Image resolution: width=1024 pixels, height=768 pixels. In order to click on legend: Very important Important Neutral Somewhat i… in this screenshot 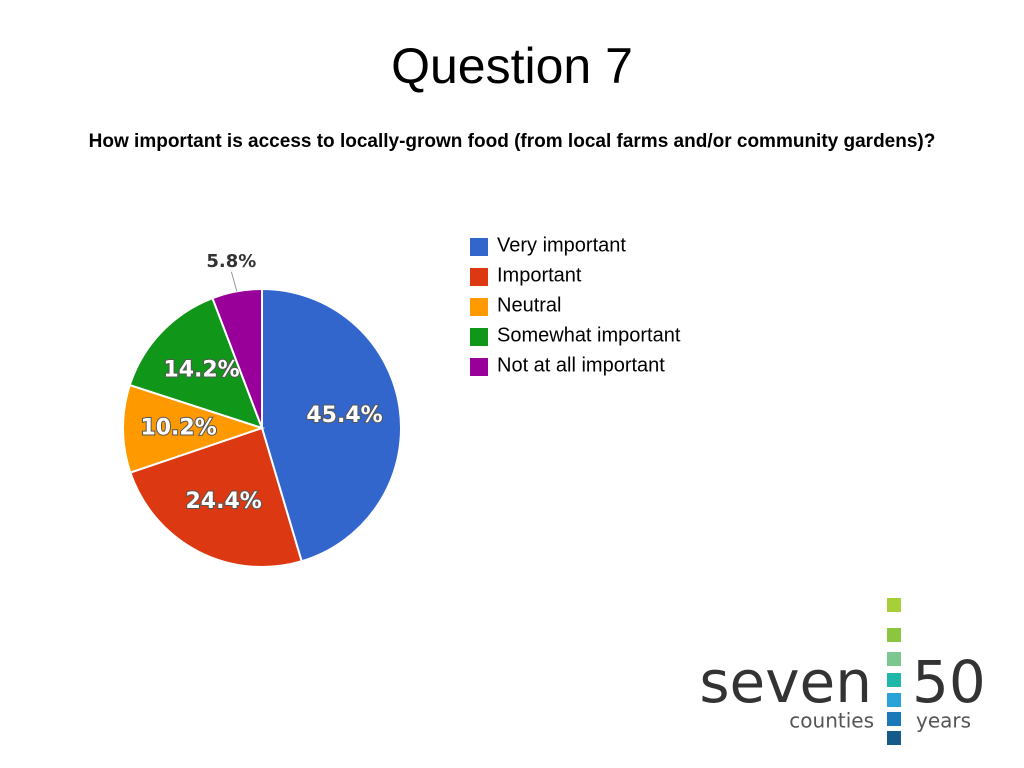, I will do `click(575, 305)`.